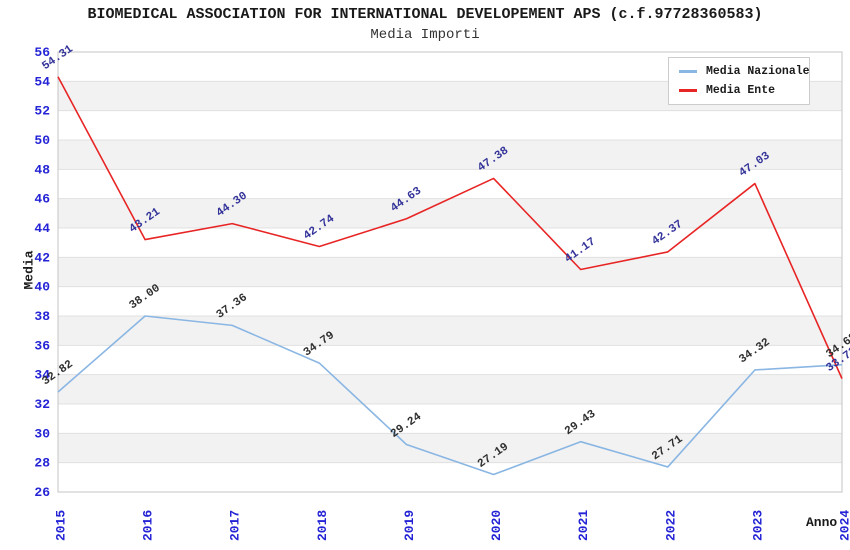 This screenshot has width=850, height=550. What do you see at coordinates (42, 111) in the screenshot?
I see `y-tick-label: 52` at bounding box center [42, 111].